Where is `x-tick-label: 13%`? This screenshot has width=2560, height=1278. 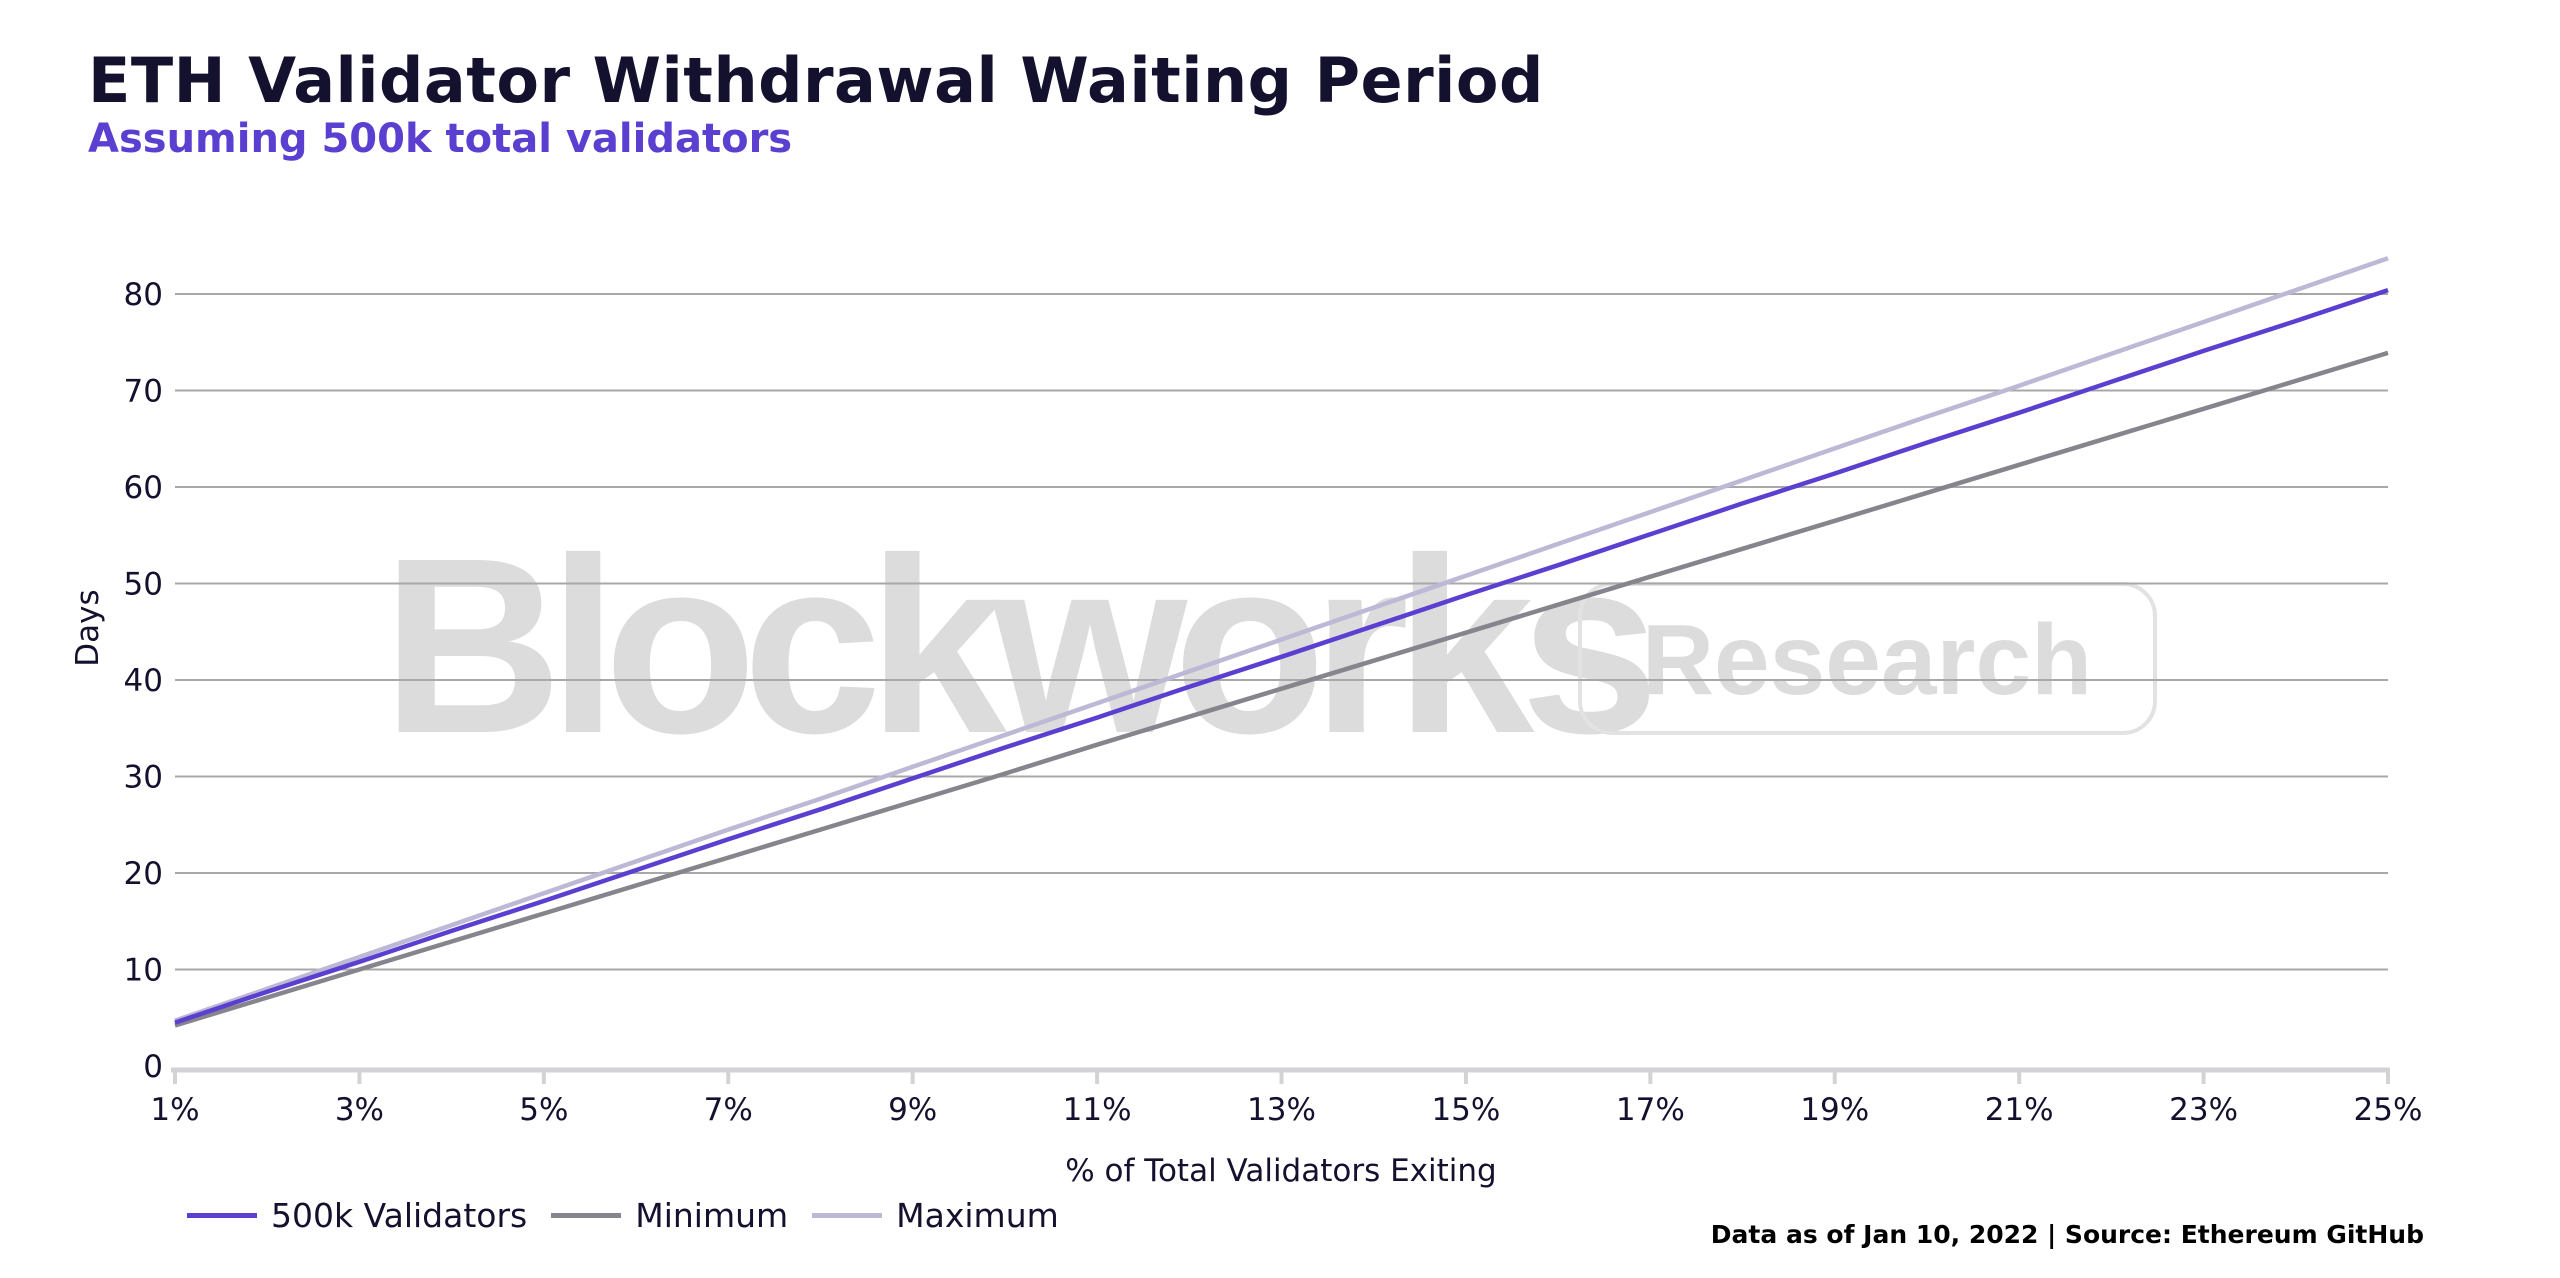
x-tick-label: 13% is located at coordinates (1281, 1110).